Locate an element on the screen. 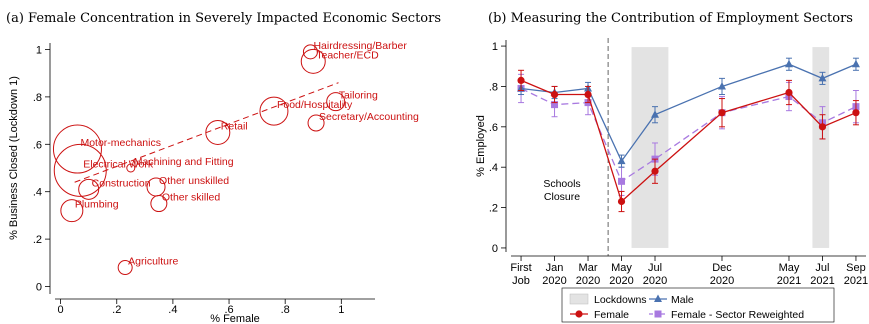  panel-b-y-tick-label-4: .8 is located at coordinates (493, 87).